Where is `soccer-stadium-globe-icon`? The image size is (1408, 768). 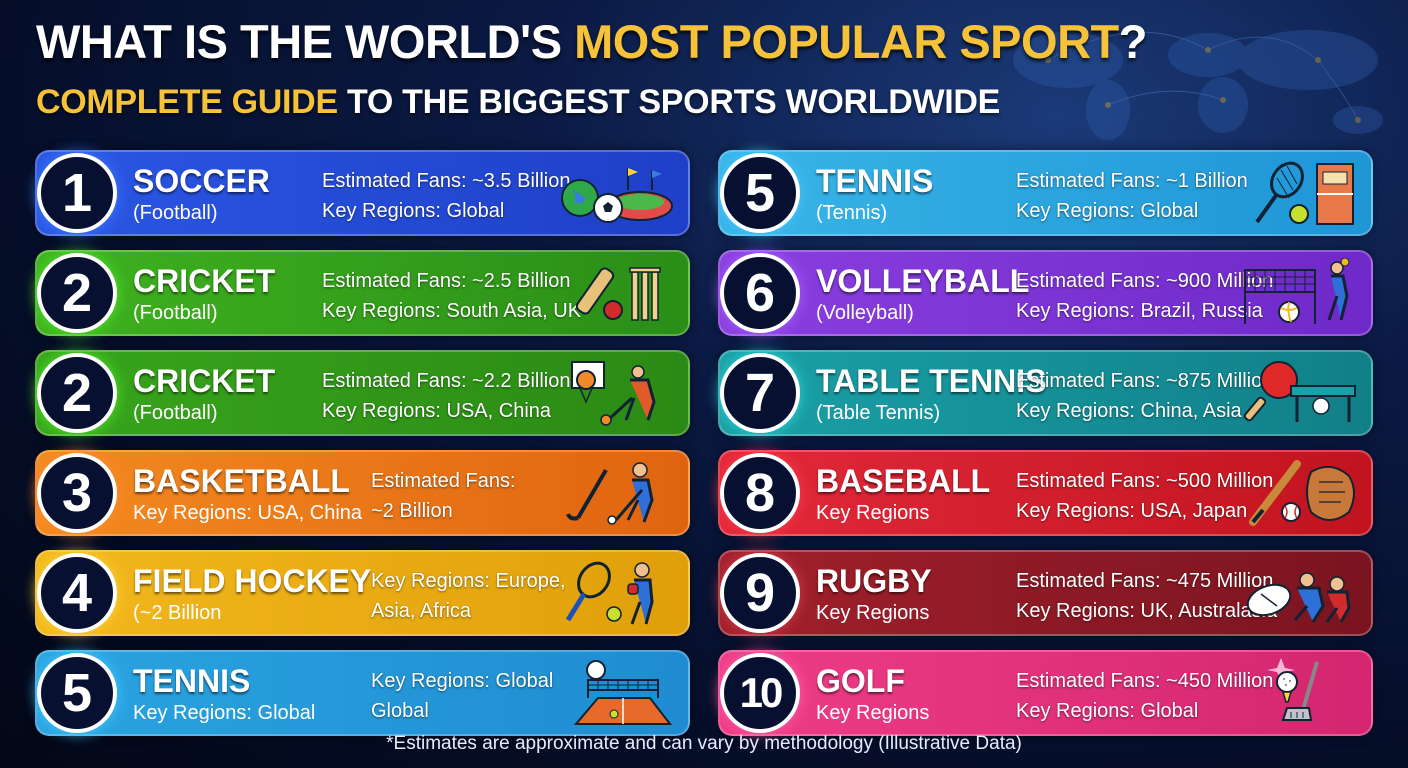
soccer-stadium-globe-icon is located at coordinates (617, 193).